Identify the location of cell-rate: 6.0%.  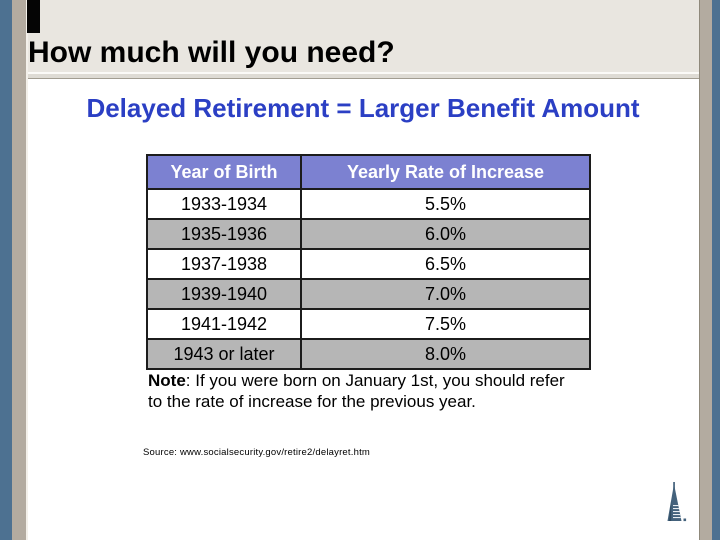
(445, 234).